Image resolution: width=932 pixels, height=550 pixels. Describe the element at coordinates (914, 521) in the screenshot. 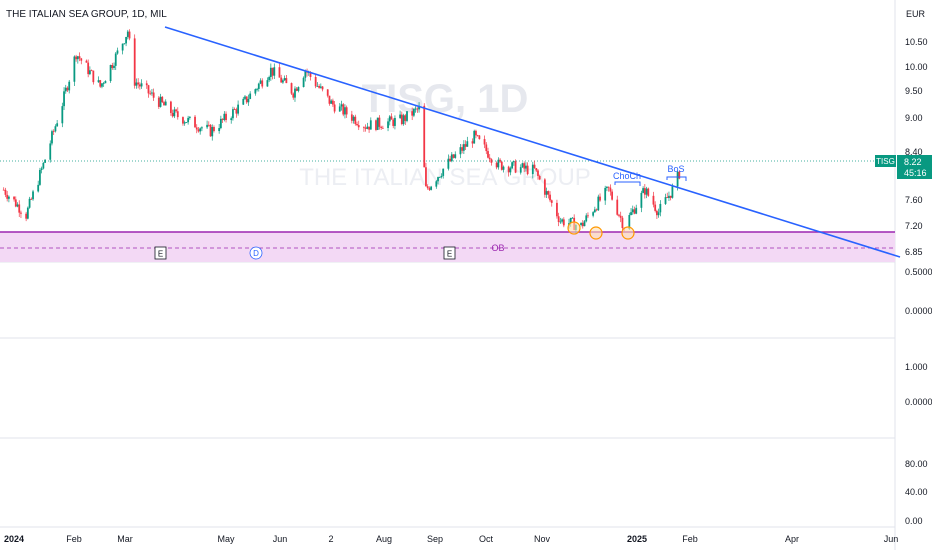

I see `panel3-tick: 0.00` at that location.